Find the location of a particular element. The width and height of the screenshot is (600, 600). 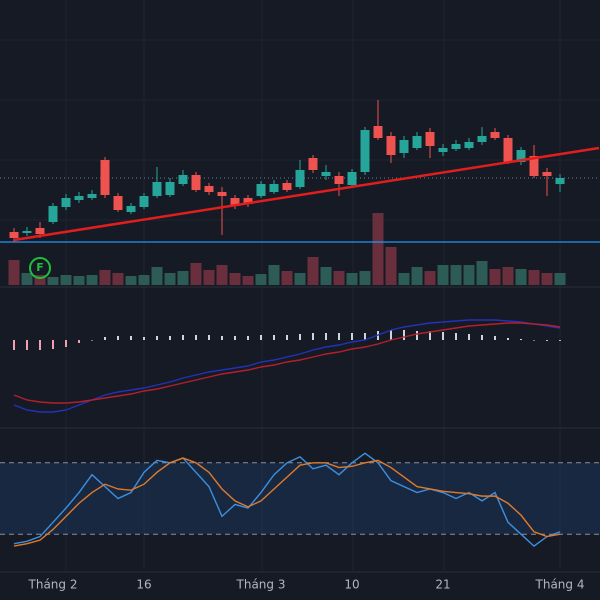

x-label: Tháng 4 is located at coordinates (560, 585).